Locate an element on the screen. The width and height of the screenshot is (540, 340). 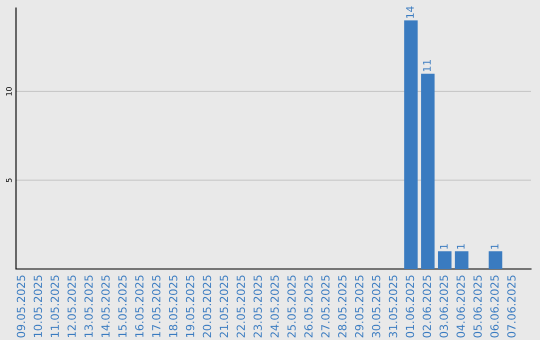
data-label: 14 is located at coordinates (410, 12).